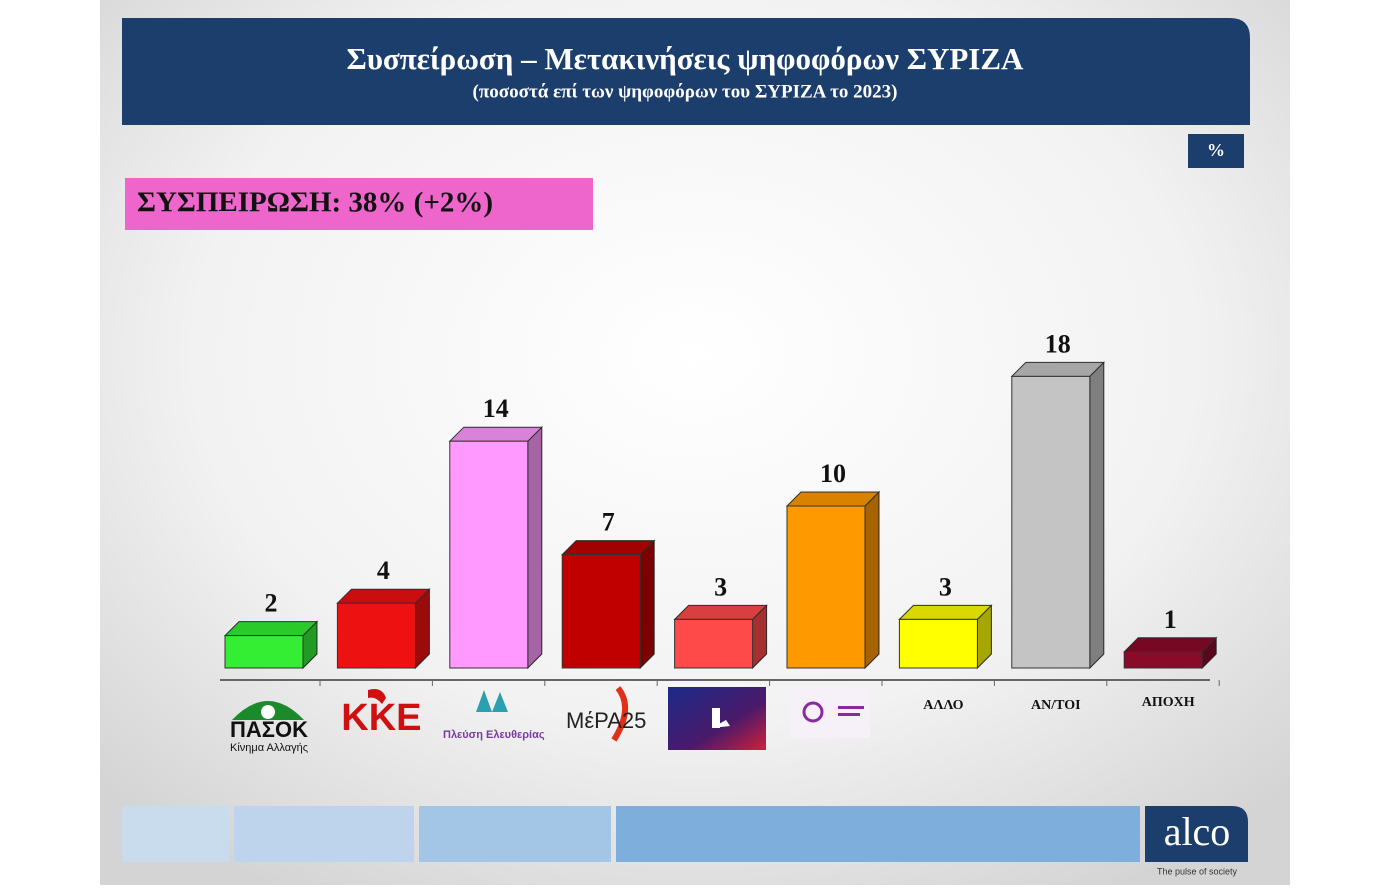  Describe the element at coordinates (377, 696) in the screenshot. I see `kke-symbol` at that location.